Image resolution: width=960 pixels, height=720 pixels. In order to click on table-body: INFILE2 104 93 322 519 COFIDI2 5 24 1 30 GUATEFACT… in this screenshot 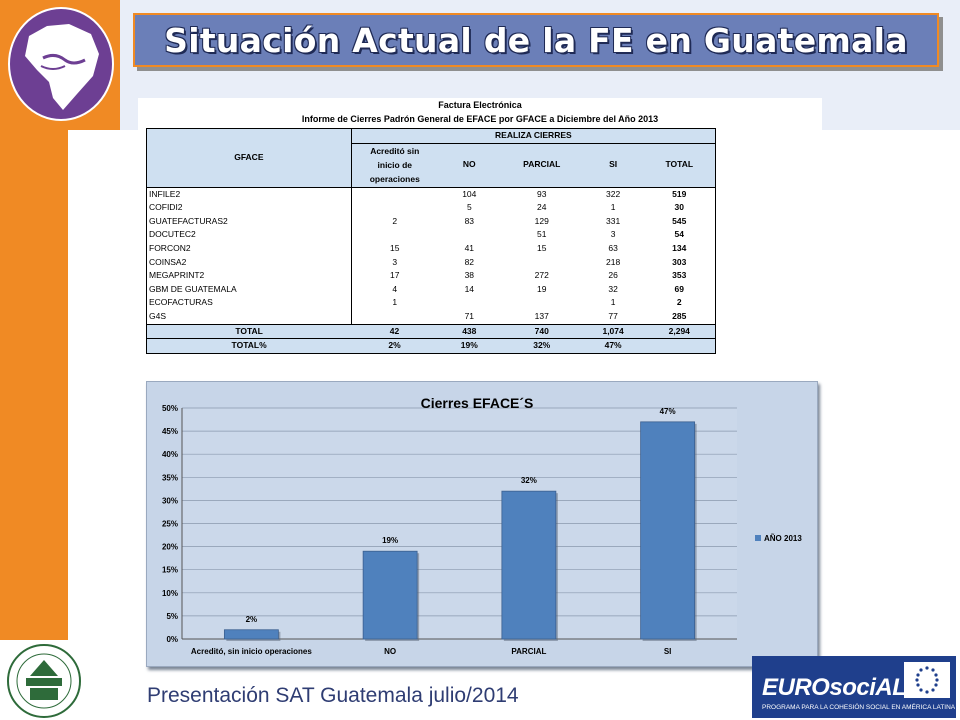, I will do `click(431, 256)`.